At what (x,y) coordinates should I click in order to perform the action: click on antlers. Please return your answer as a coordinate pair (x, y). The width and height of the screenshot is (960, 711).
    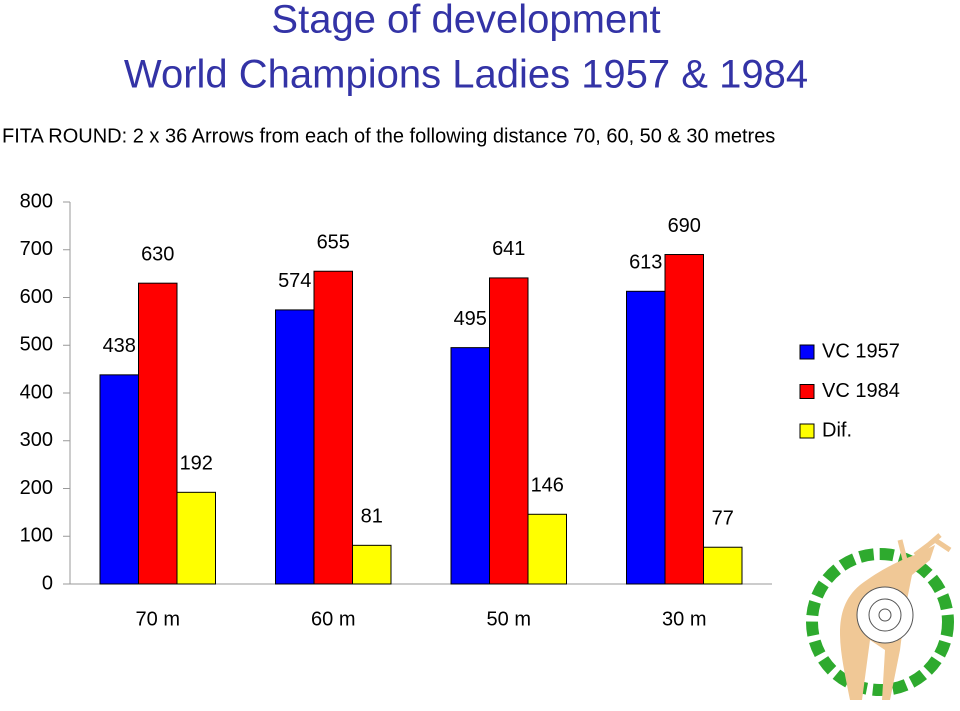
    Looking at the image, I should click on (924, 547).